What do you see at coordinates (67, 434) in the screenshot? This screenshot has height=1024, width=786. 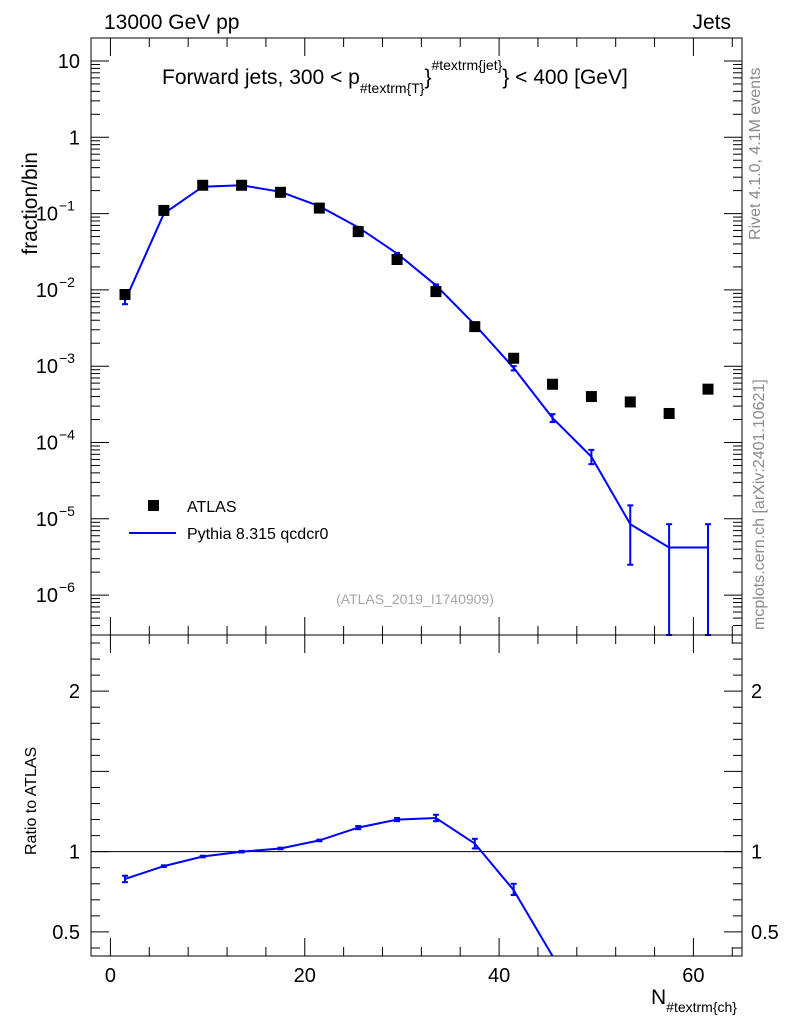 I see `main-y-tick-label-exp: −4` at bounding box center [67, 434].